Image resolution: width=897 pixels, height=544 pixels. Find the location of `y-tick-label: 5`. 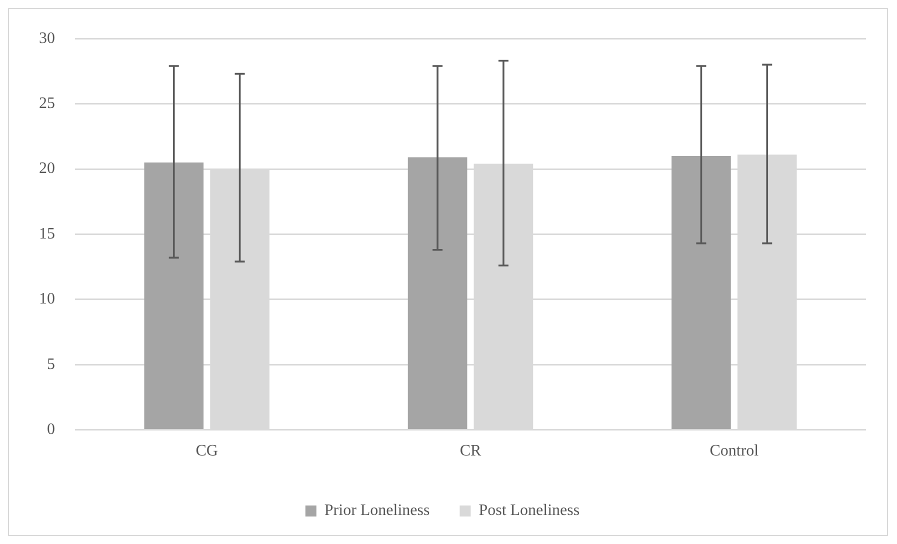

y-tick-label: 5 is located at coordinates (51, 364).